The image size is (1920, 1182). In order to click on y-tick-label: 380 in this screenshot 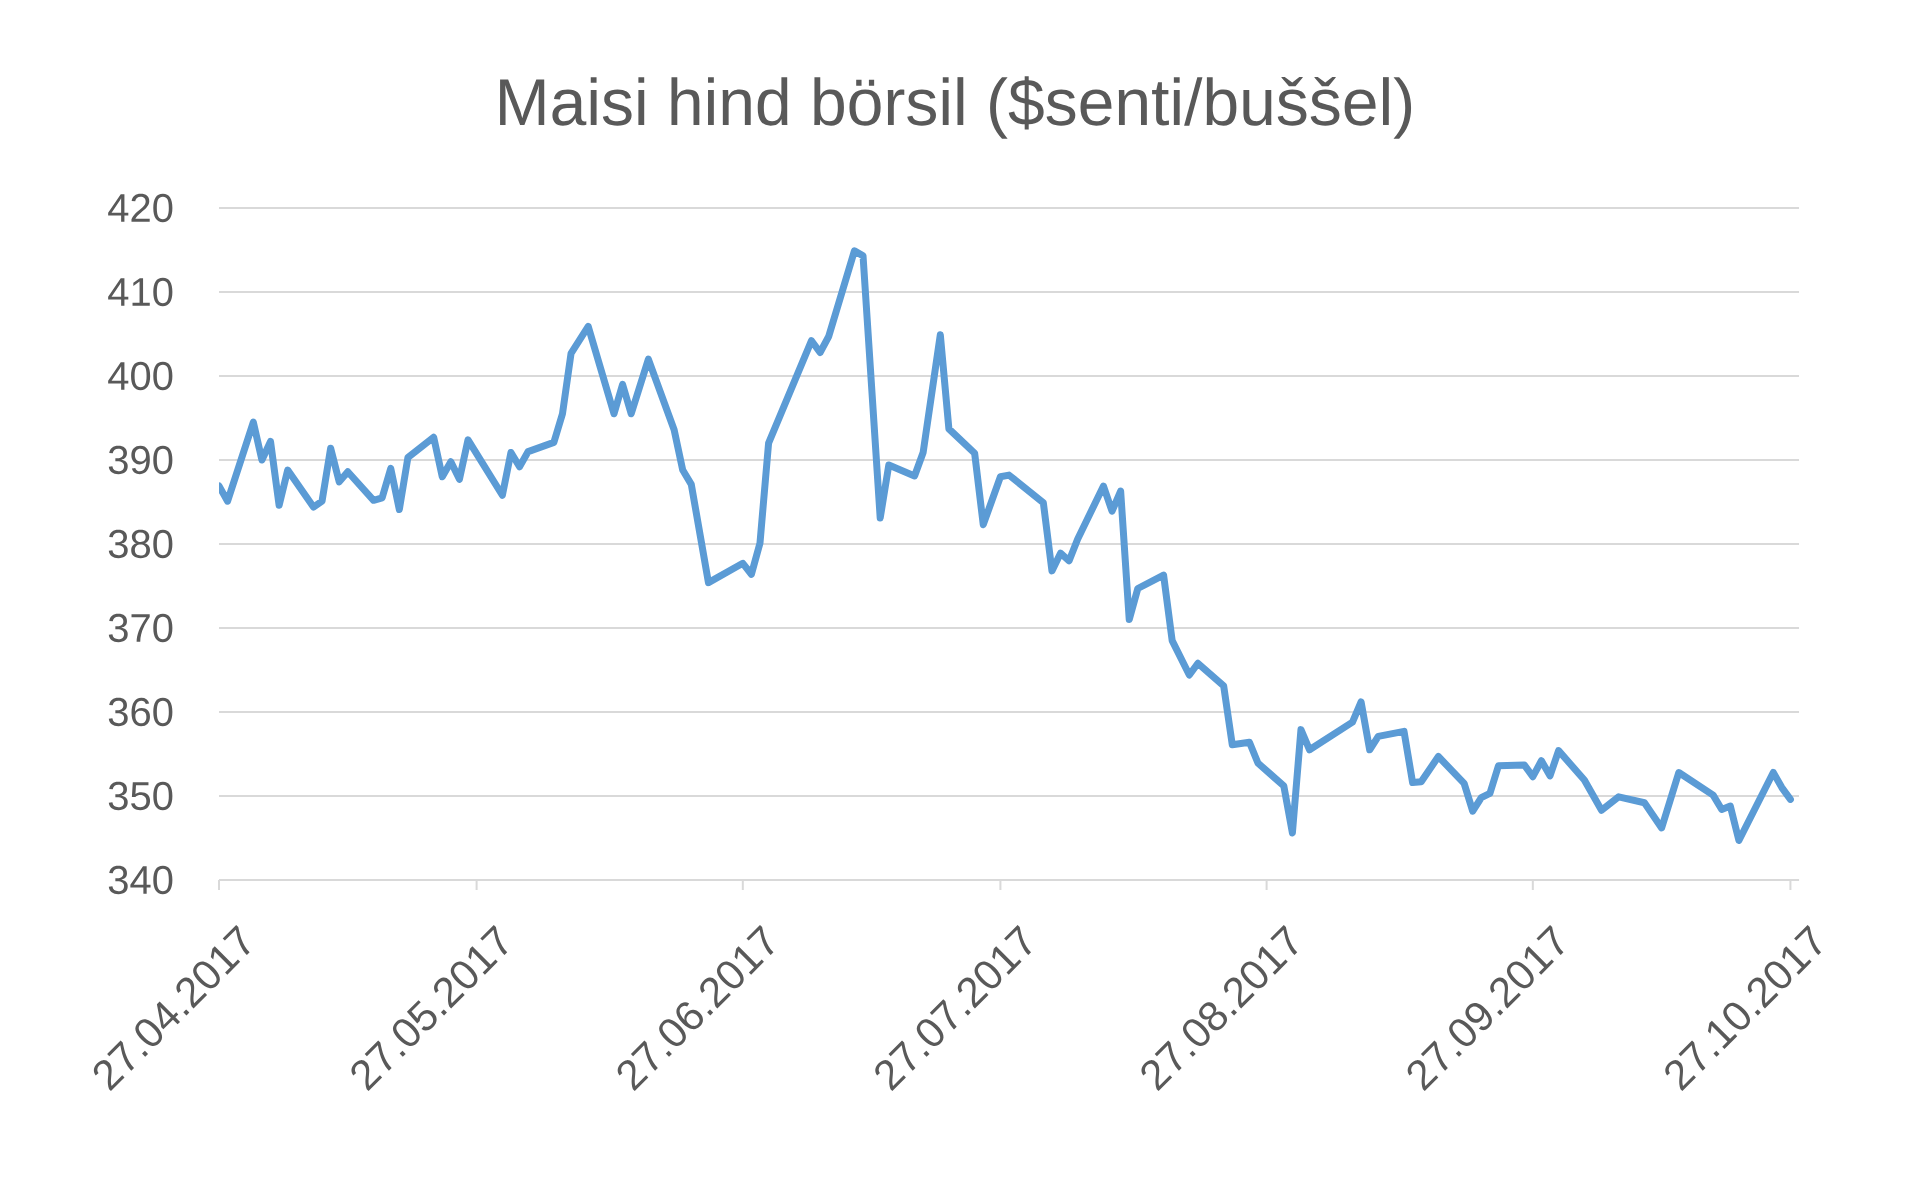, I will do `click(140, 544)`.